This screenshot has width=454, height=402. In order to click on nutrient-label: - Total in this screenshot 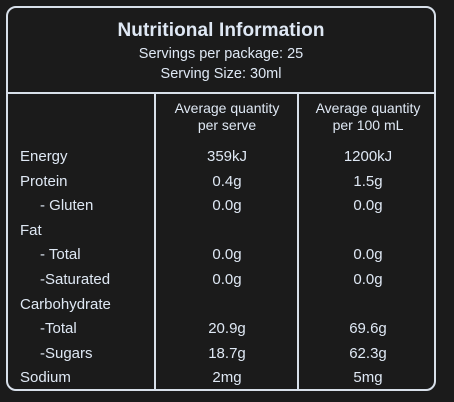, I will do `click(60, 255)`.